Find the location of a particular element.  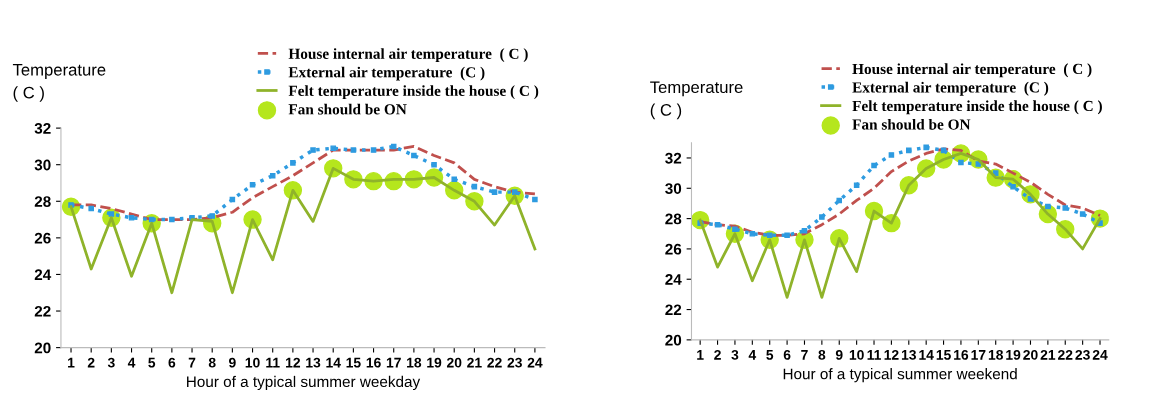

x-axis-title: Hour of a typical summer weekend is located at coordinates (900, 375).